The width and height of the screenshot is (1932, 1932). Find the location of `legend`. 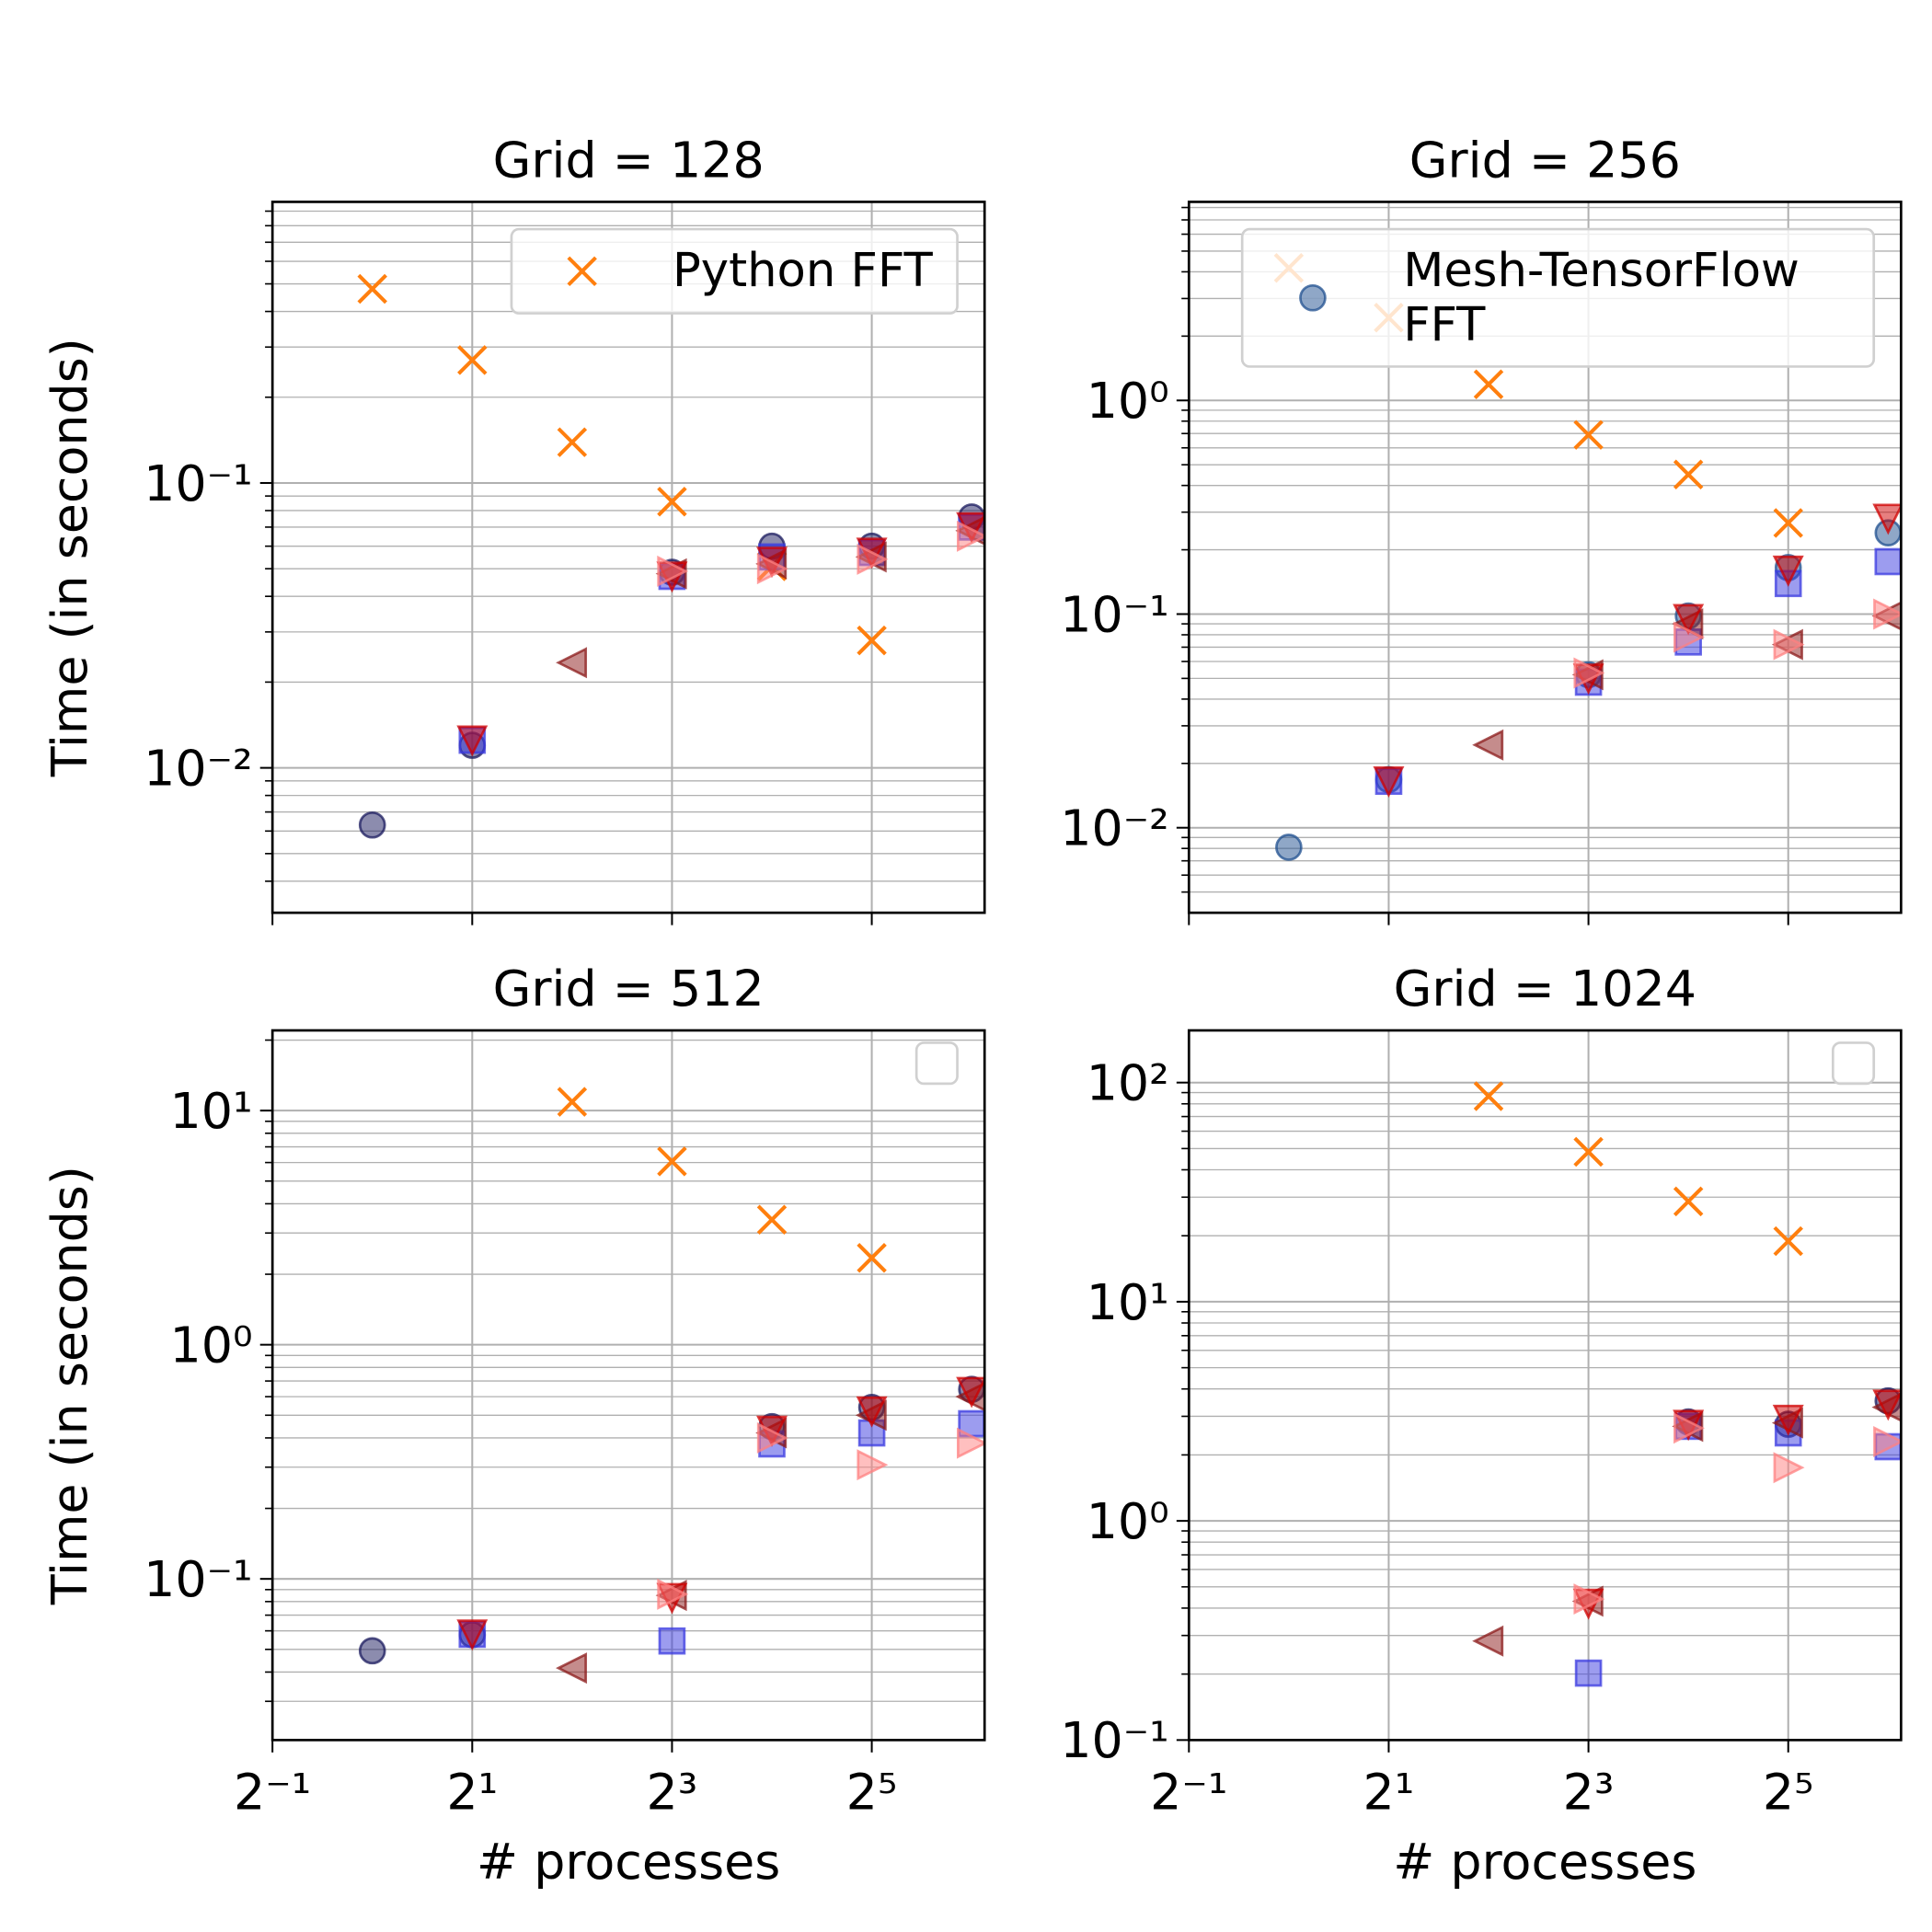

legend is located at coordinates (1853, 1063).